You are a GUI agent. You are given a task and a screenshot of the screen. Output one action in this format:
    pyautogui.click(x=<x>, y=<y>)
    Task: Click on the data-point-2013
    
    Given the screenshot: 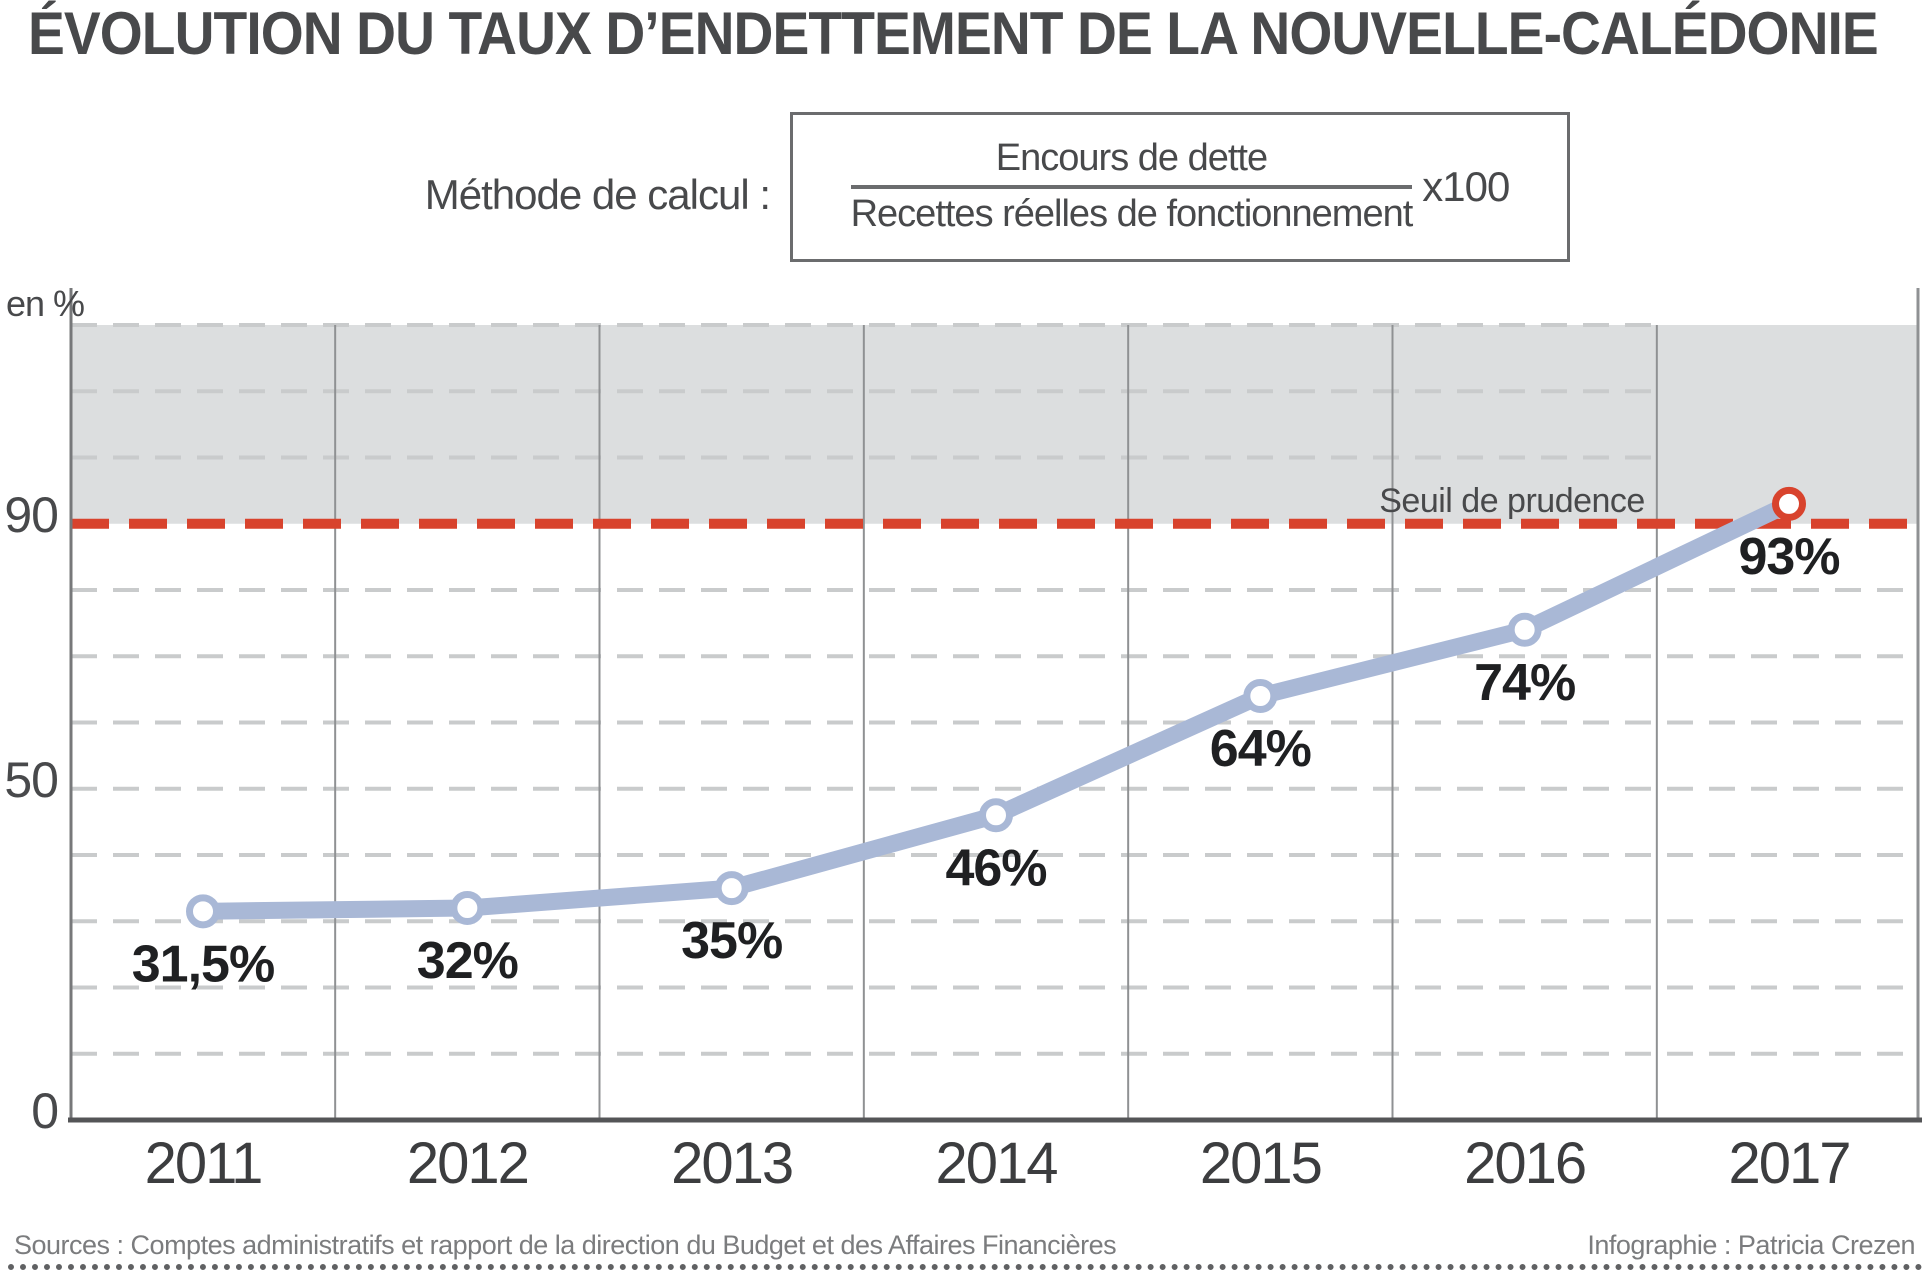 What is the action you would take?
    pyautogui.click(x=731, y=888)
    